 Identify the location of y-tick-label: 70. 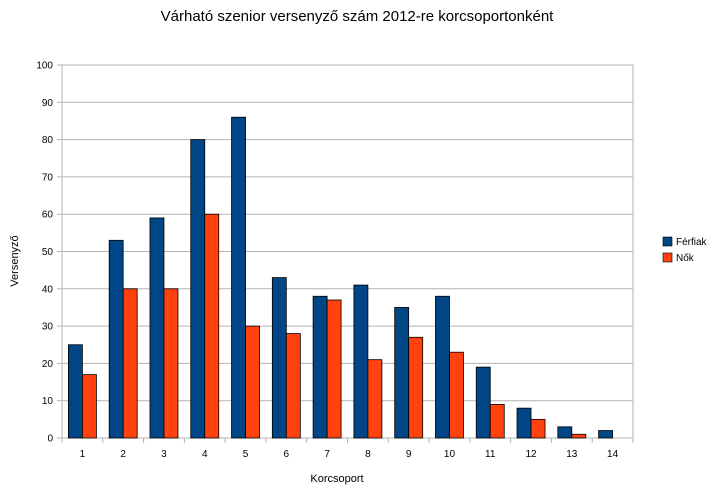
(48, 177).